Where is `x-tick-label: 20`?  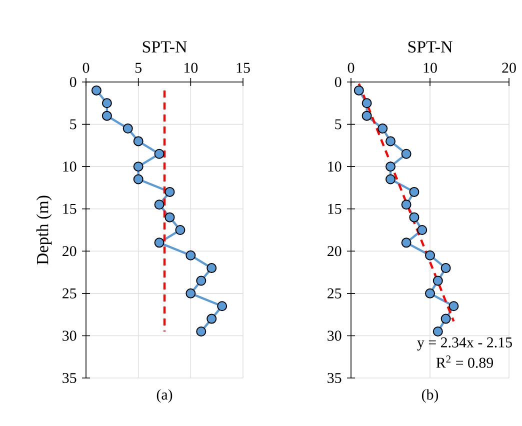
x-tick-label: 20 is located at coordinates (509, 67).